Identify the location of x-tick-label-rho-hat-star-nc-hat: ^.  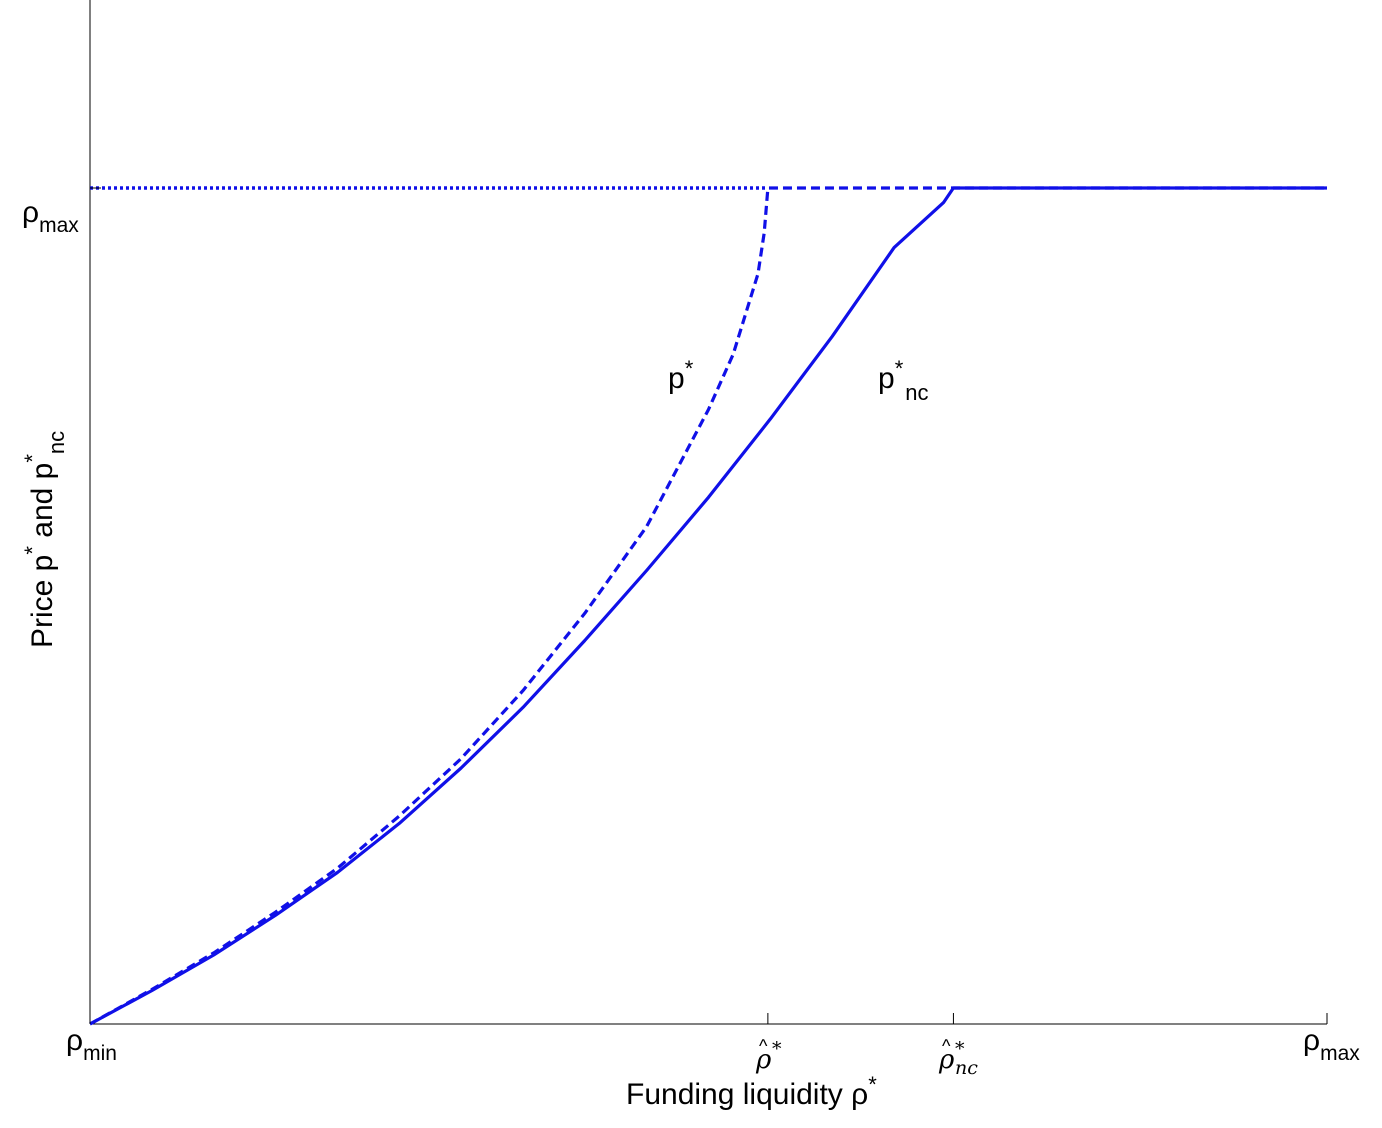
(946, 1046).